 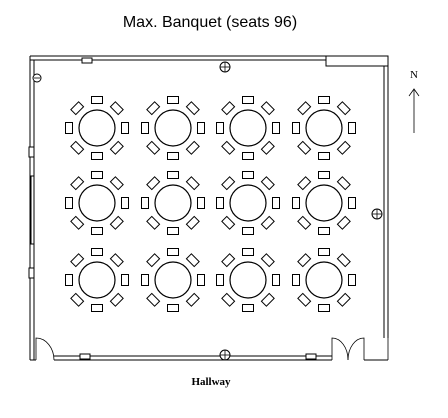 What do you see at coordinates (210, 22) in the screenshot?
I see `floor-plan-title: Max. Banquet (seats 96)` at bounding box center [210, 22].